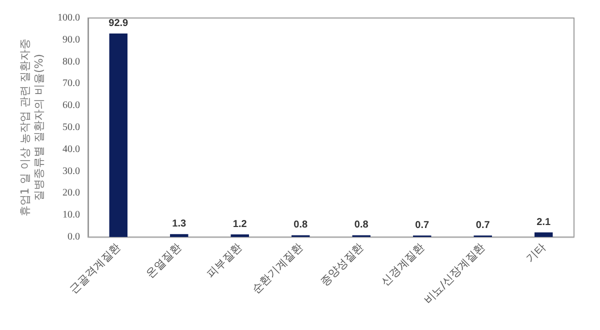 Image resolution: width=600 pixels, height=330 pixels. I want to click on y-tick-label: 10.0, so click(71, 215).